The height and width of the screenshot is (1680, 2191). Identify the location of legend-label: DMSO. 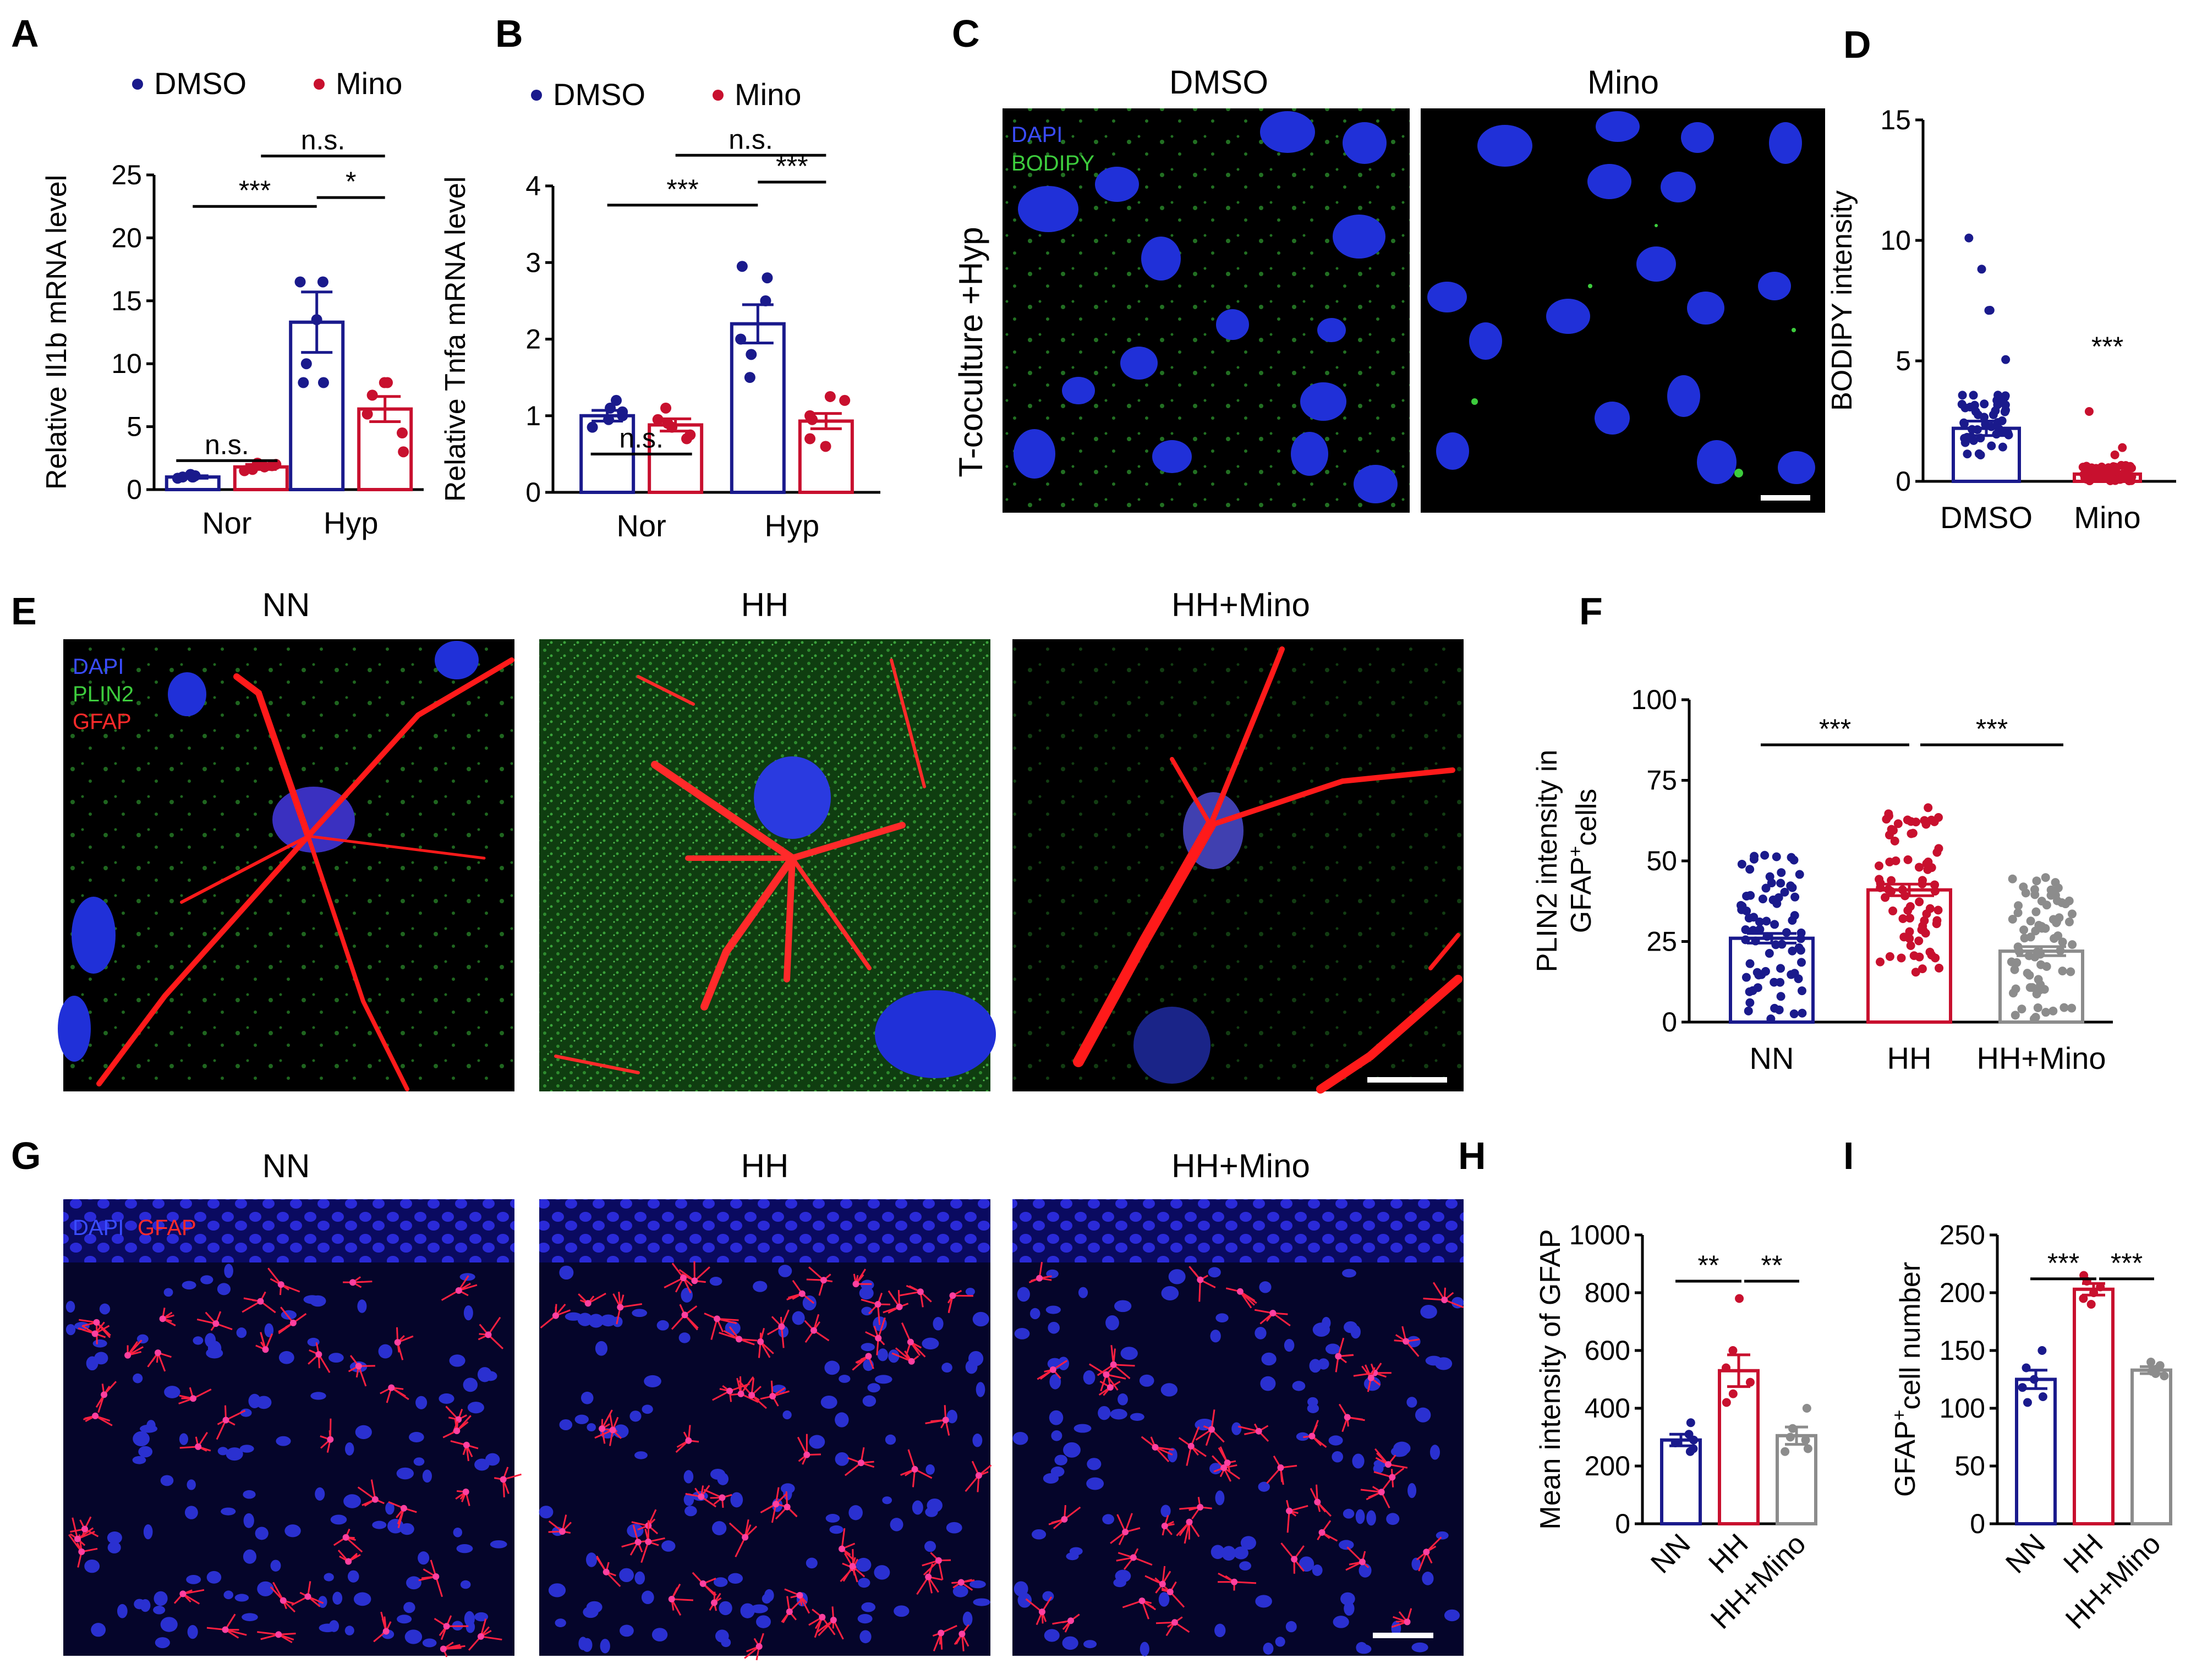
(200, 84).